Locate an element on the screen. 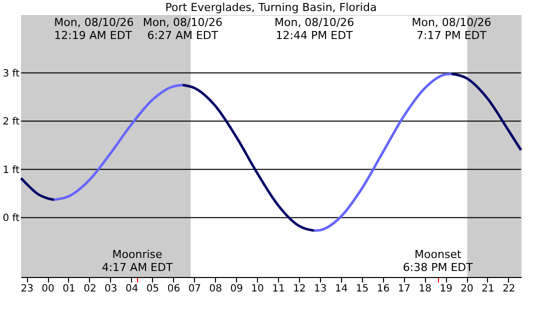 Image resolution: width=550 pixels, height=312 pixels. x-tick-label: 20 is located at coordinates (467, 289).